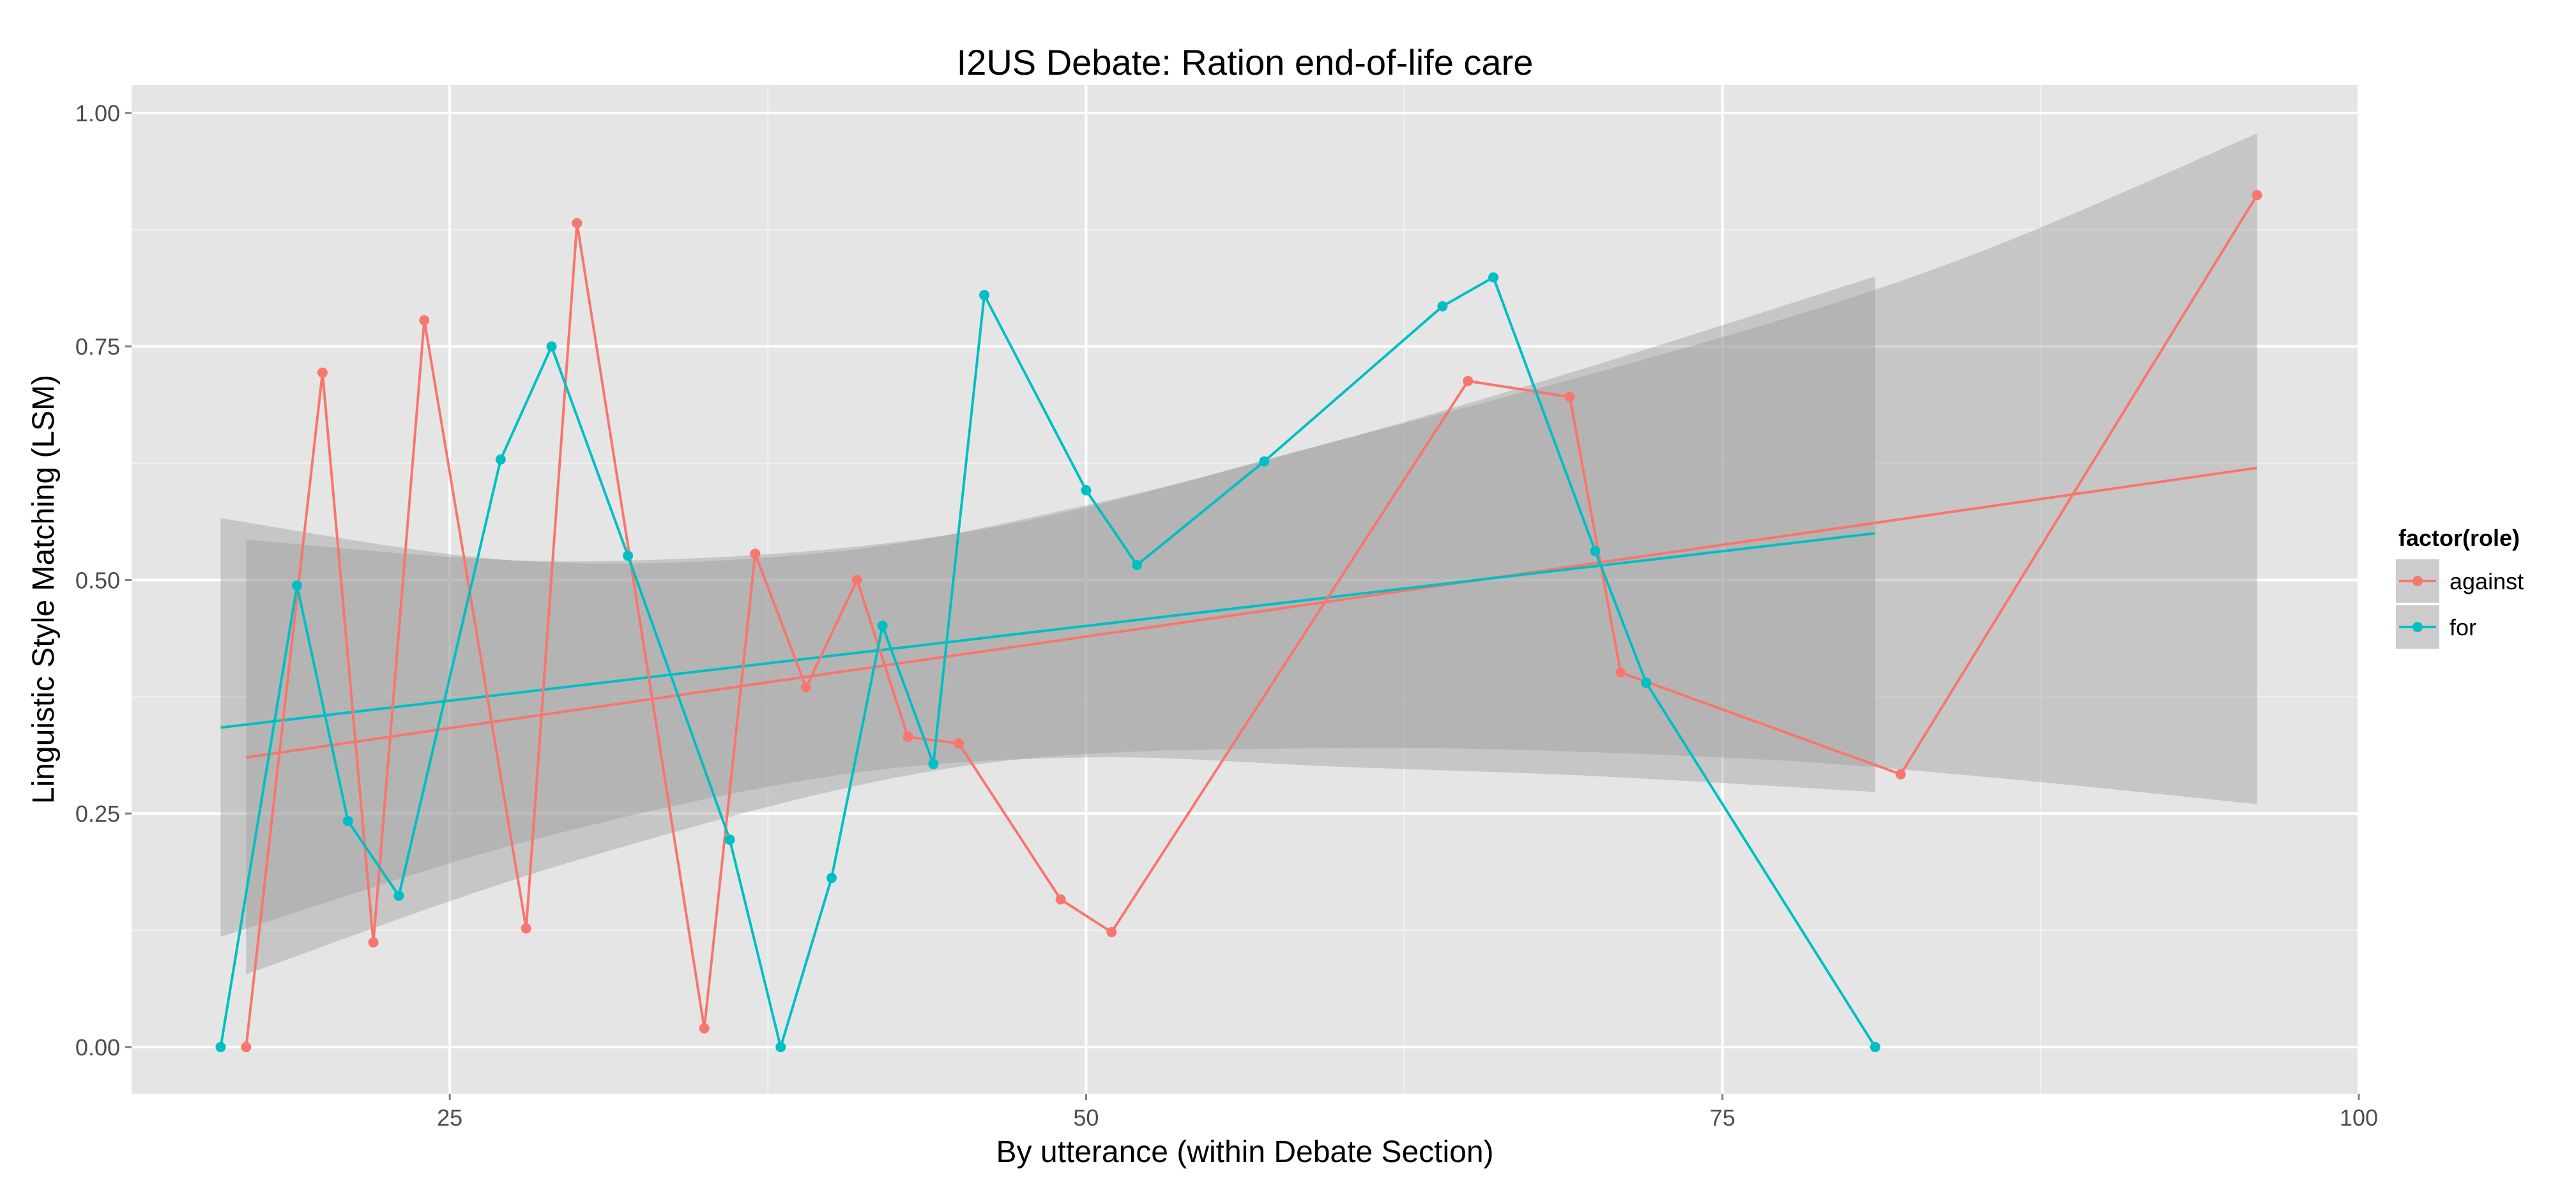 This screenshot has width=2576, height=1178. I want to click on y-tick-label: 1.00, so click(97, 113).